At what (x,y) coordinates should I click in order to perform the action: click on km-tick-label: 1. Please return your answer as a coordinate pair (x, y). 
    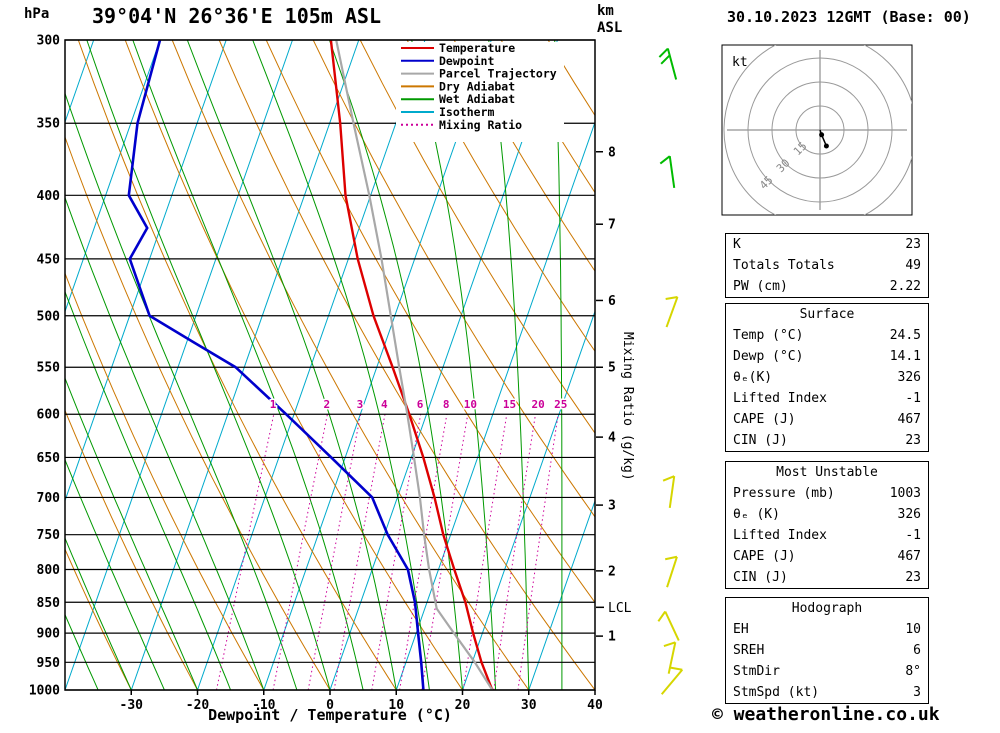
    Looking at the image, I should click on (612, 637).